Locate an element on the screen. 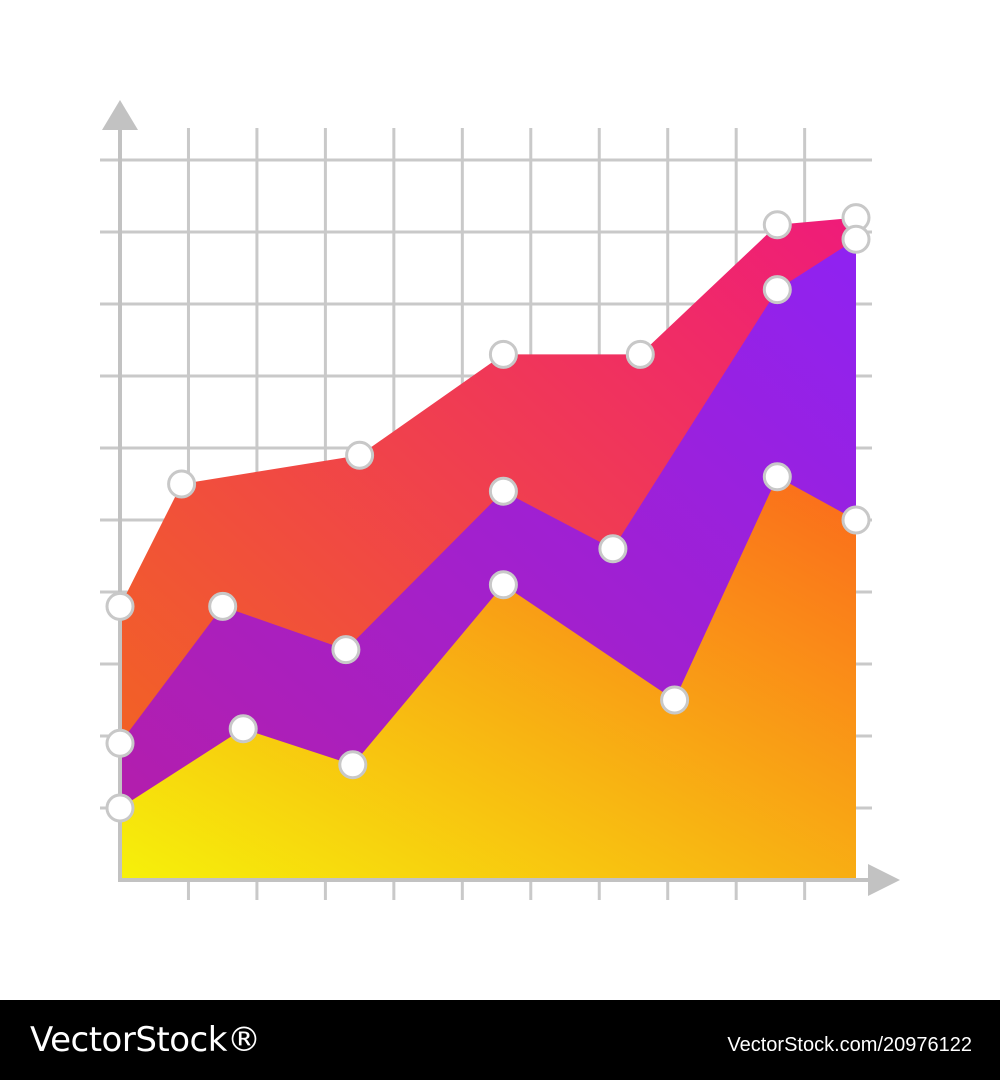 The image size is (1000, 1080). image-id-label: VectorStock.com/20976122 is located at coordinates (849, 1045).